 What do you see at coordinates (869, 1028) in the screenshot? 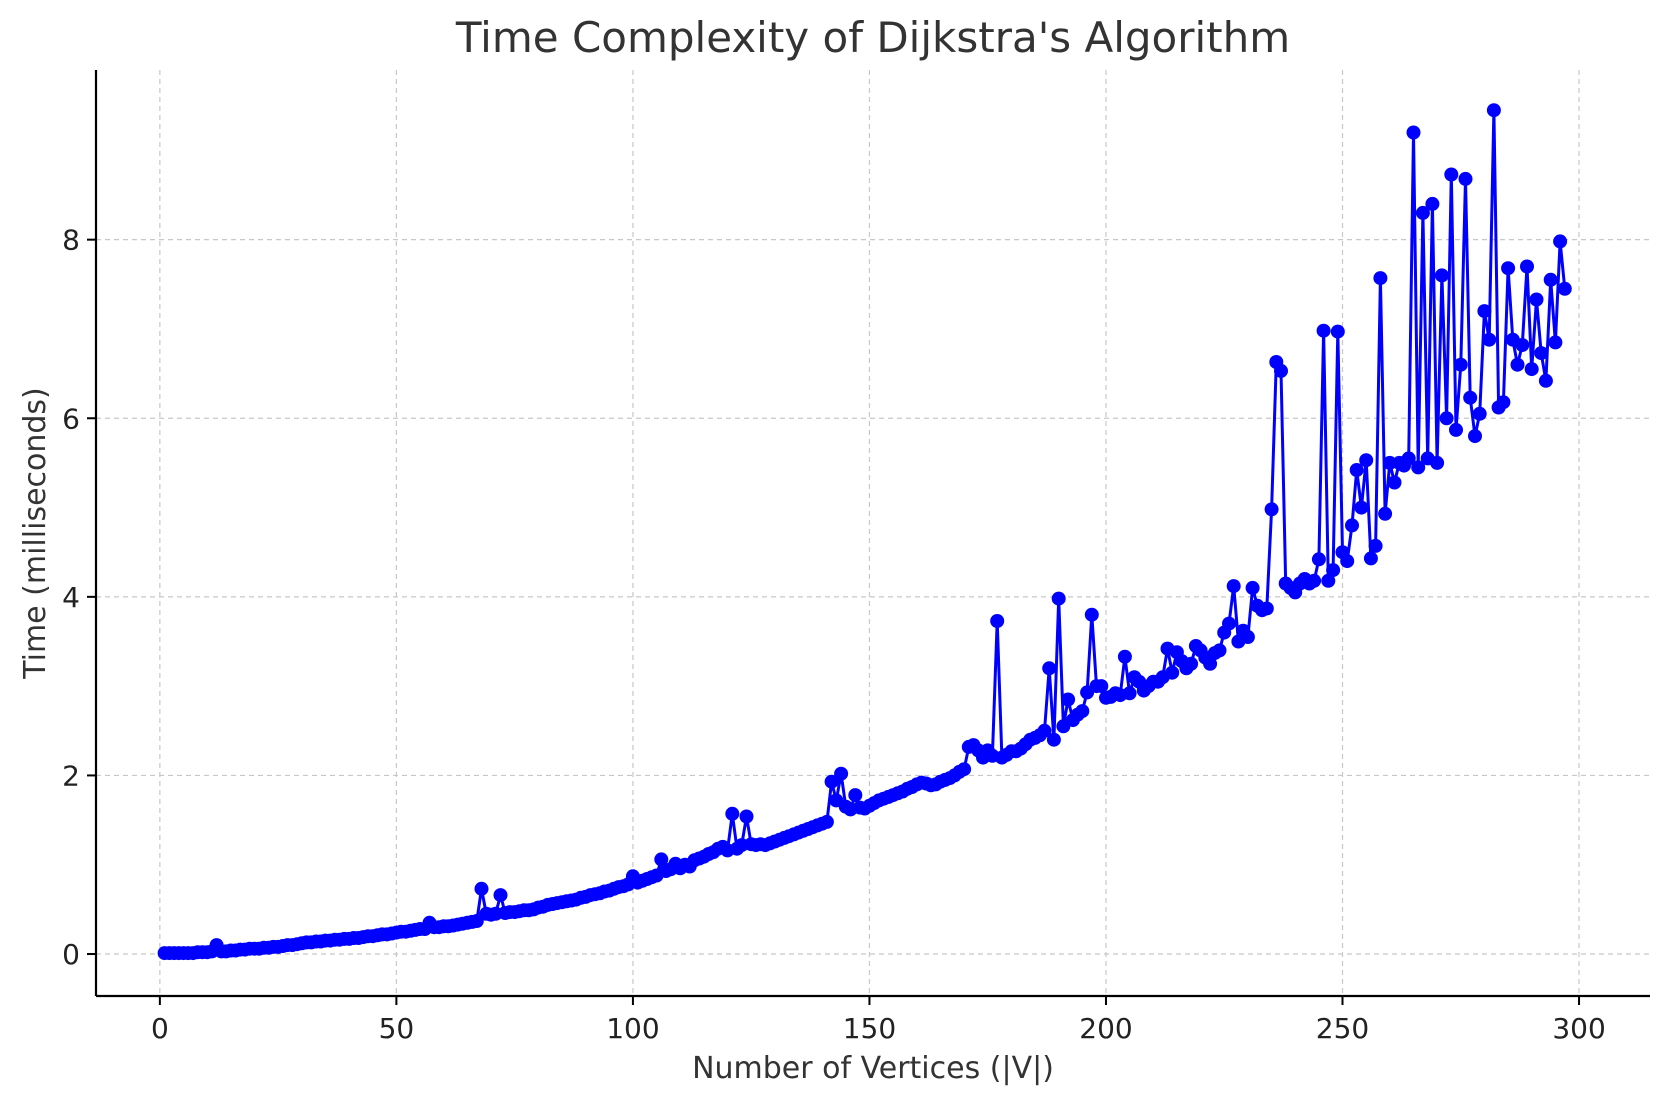
I see `x-tick-label: 150` at bounding box center [869, 1028].